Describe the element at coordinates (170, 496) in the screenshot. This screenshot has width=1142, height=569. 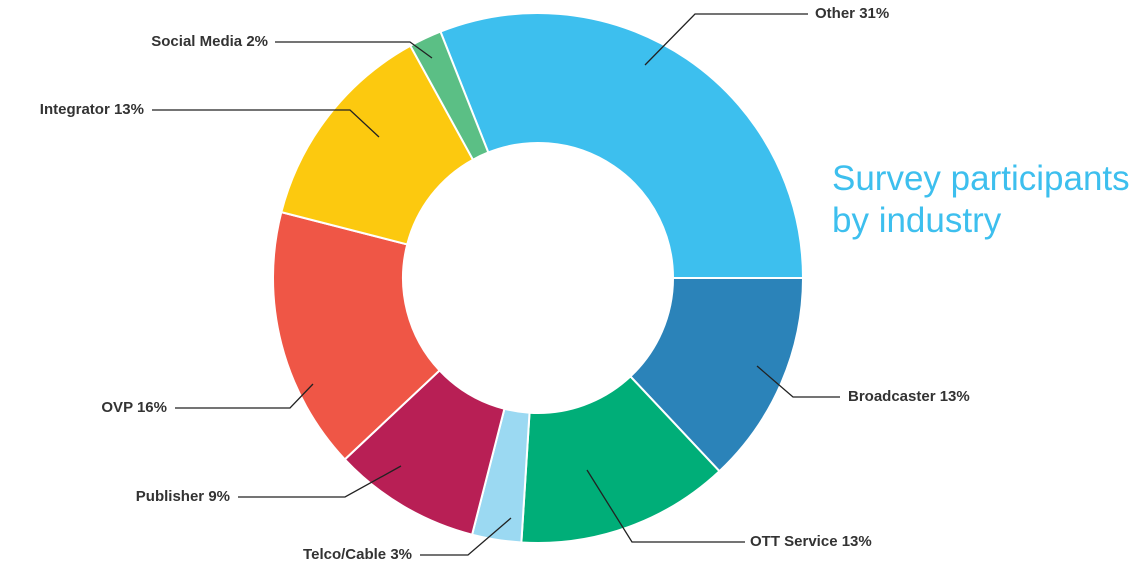
I see `slice-label-name: Publisher` at that location.